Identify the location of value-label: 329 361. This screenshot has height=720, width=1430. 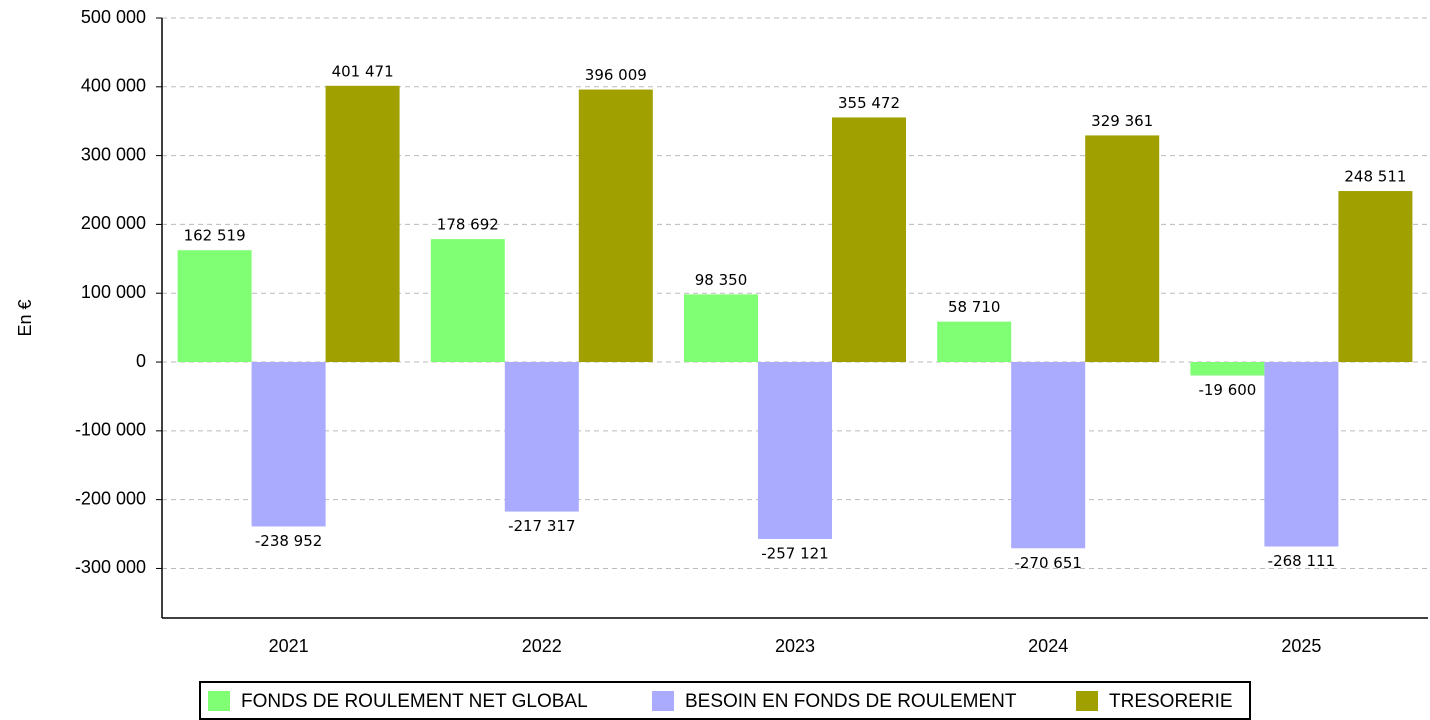
(1122, 121).